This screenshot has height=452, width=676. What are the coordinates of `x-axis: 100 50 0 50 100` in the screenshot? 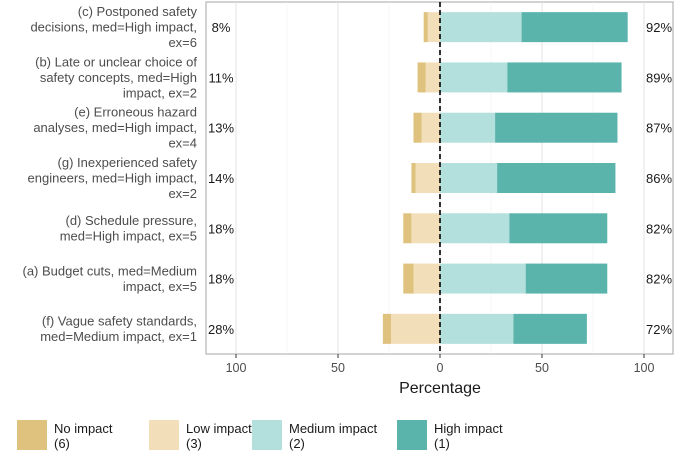 It's located at (440, 364).